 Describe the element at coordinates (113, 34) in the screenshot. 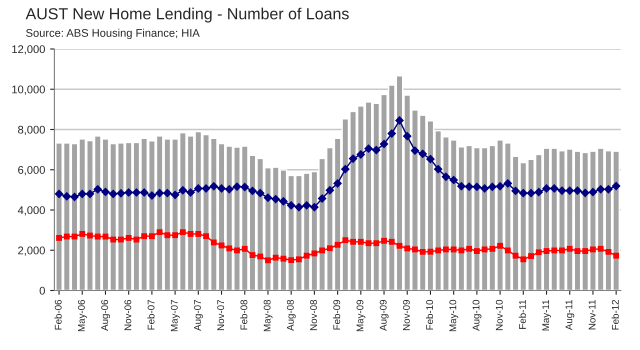

I see `chart-subtitle: Source: ABS Housing Finance; HIA` at that location.